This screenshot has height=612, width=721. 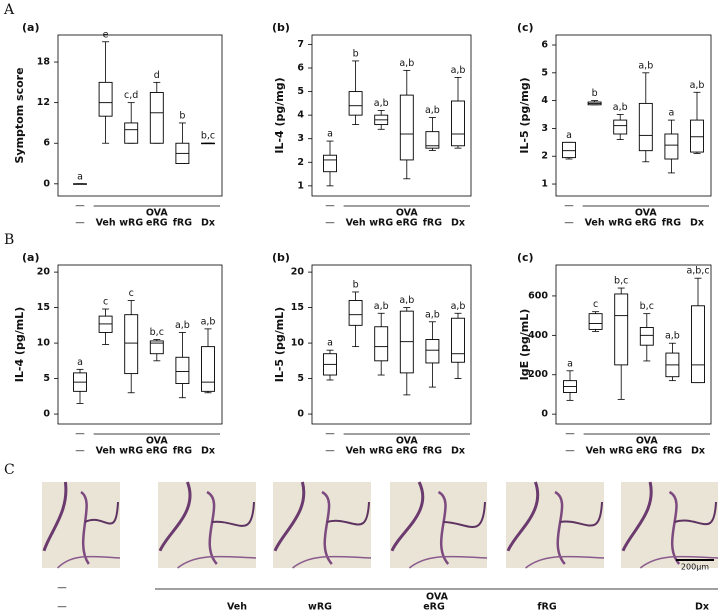 I want to click on y-tick-label: 10, so click(x=298, y=343).